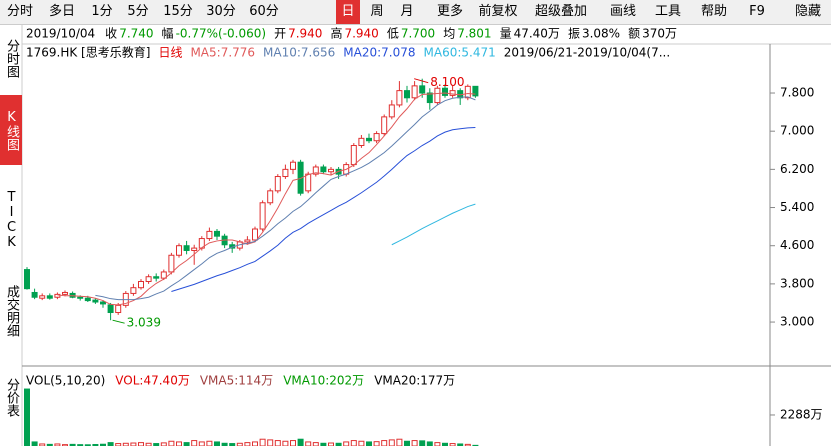 Image resolution: width=831 pixels, height=446 pixels. I want to click on side-tab: 分时图, so click(11, 58).